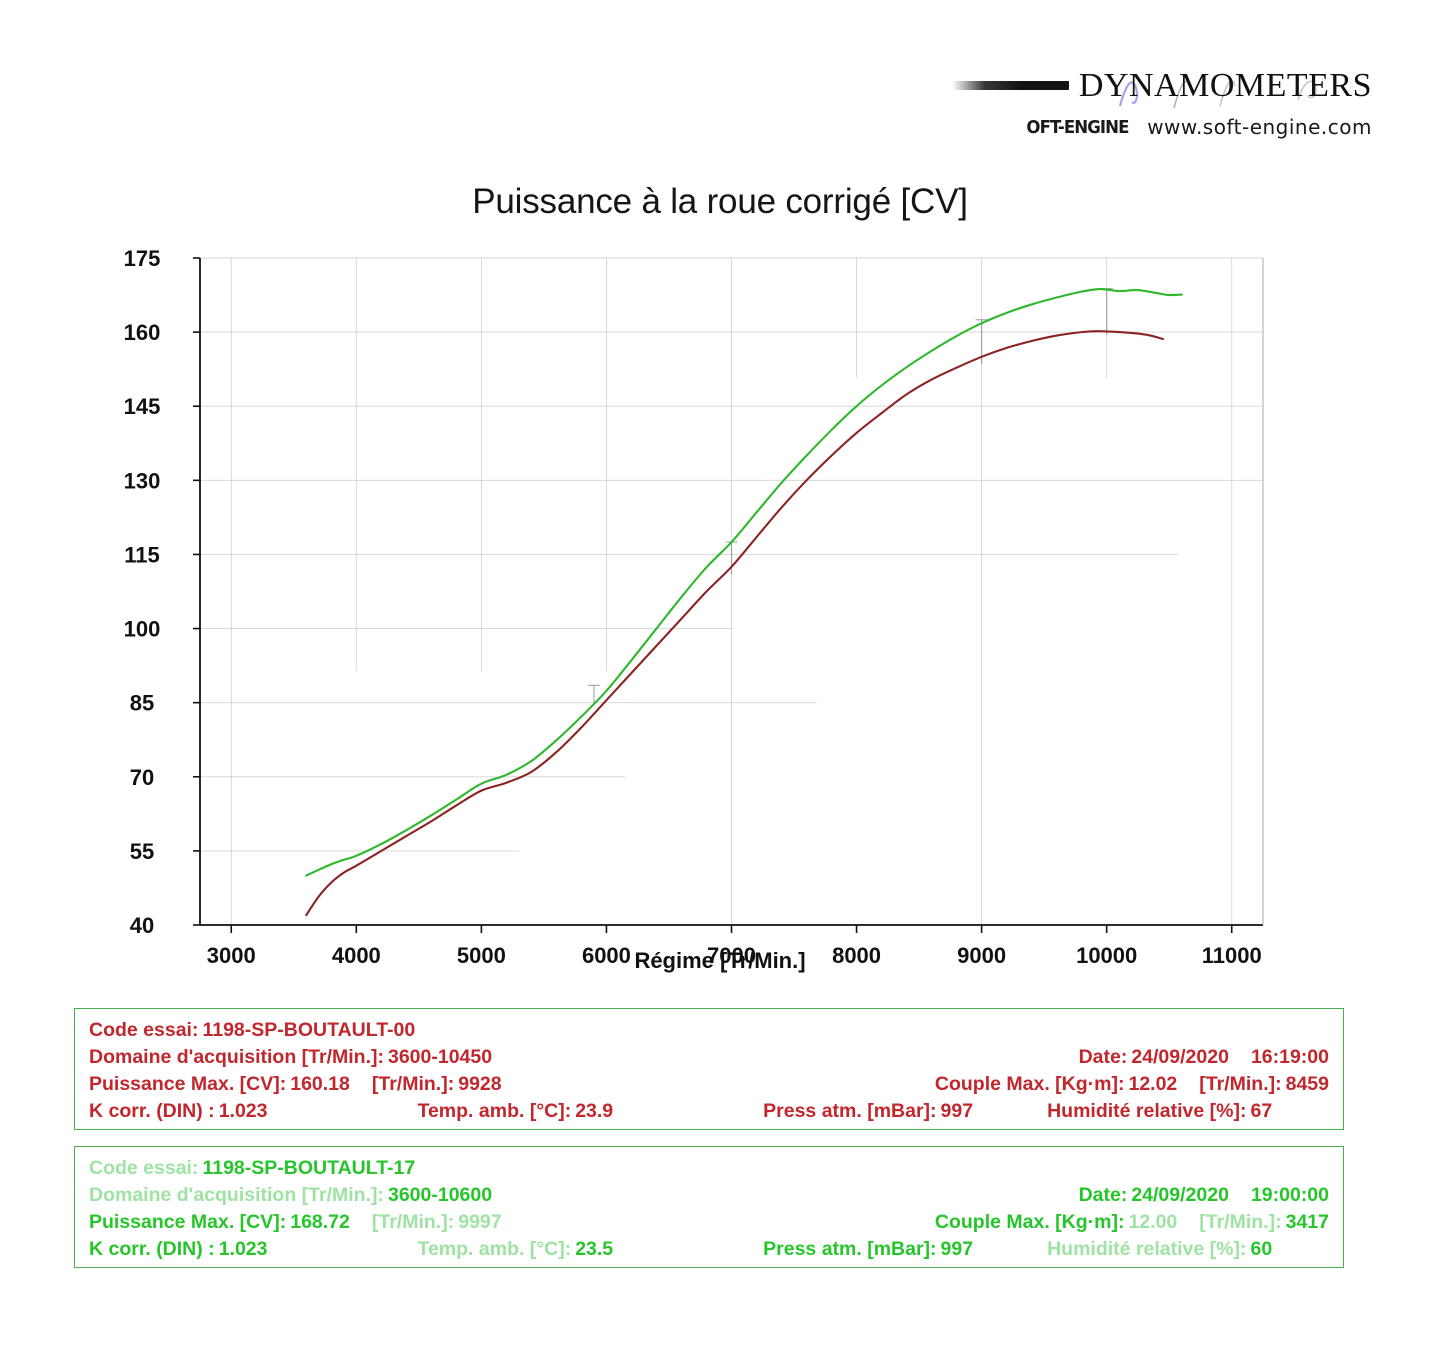 Image resolution: width=1440 pixels, height=1347 pixels. I want to click on x-tick-label: 9000, so click(981, 955).